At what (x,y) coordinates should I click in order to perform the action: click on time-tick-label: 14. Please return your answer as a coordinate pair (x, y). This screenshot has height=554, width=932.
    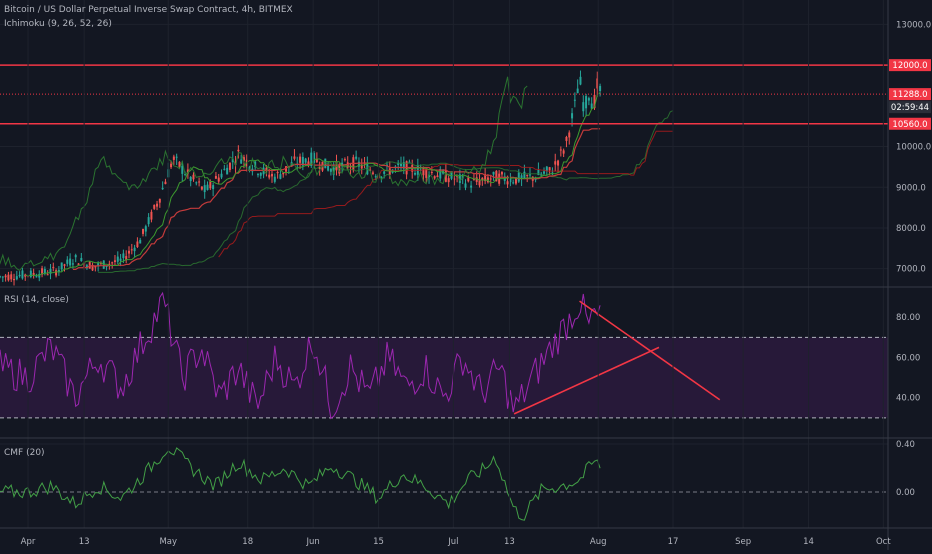
    Looking at the image, I should click on (808, 542).